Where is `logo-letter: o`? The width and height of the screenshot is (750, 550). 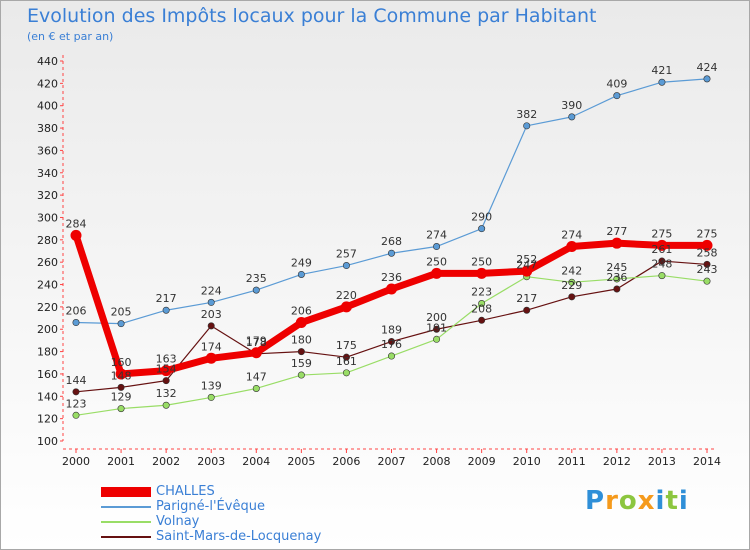 logo-letter: o is located at coordinates (628, 501).